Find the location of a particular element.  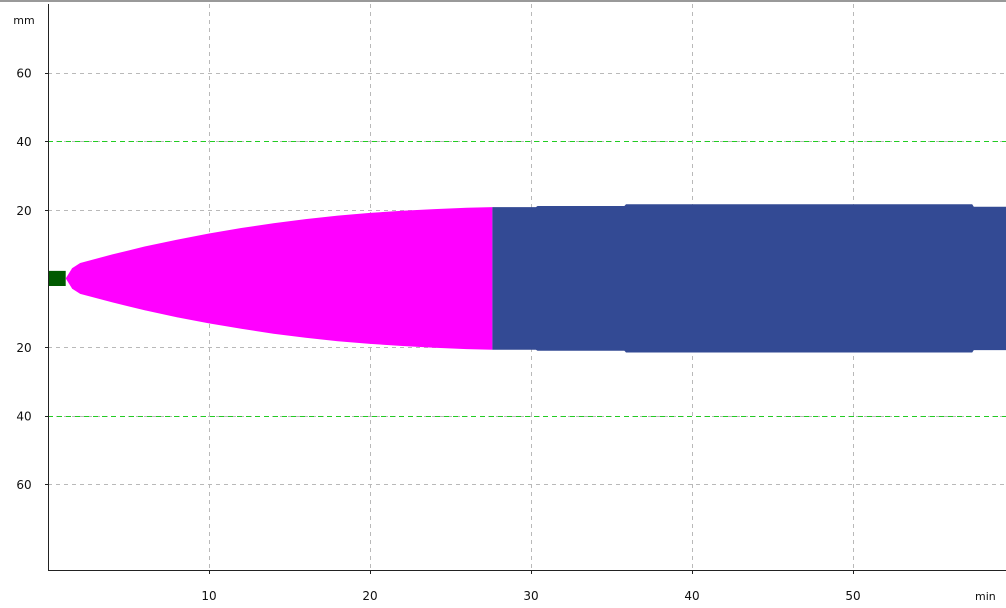

y-axis-unit-label: mm is located at coordinates (23, 20).